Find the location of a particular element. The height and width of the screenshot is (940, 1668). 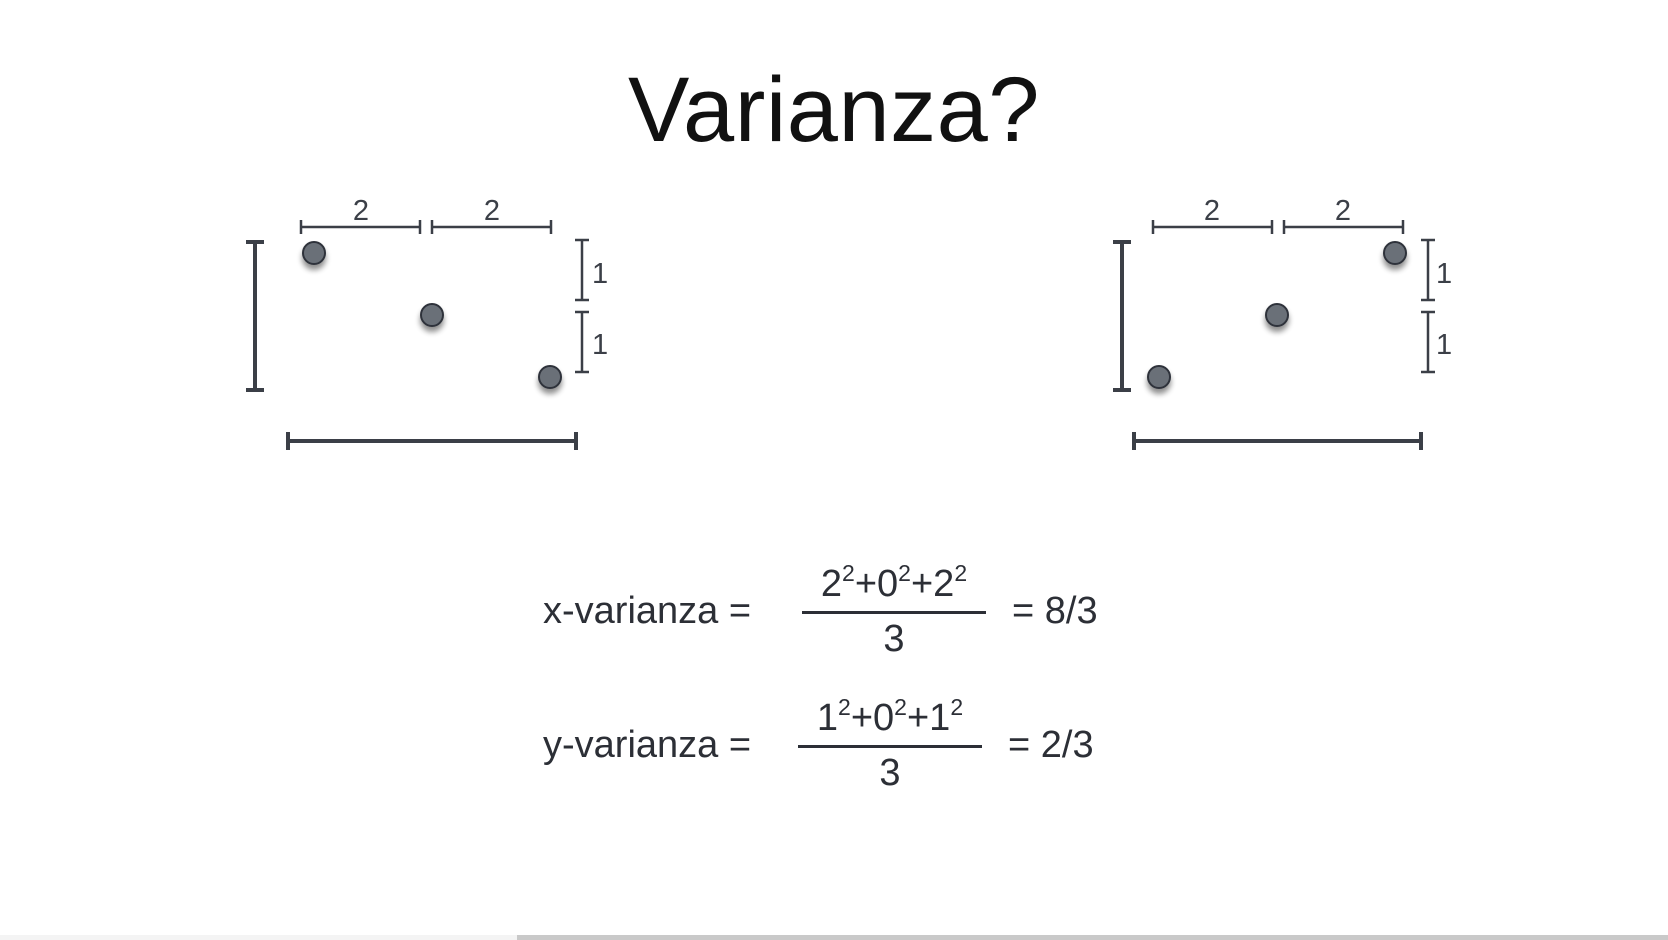

x-term-3-exp: 2 is located at coordinates (961, 573).